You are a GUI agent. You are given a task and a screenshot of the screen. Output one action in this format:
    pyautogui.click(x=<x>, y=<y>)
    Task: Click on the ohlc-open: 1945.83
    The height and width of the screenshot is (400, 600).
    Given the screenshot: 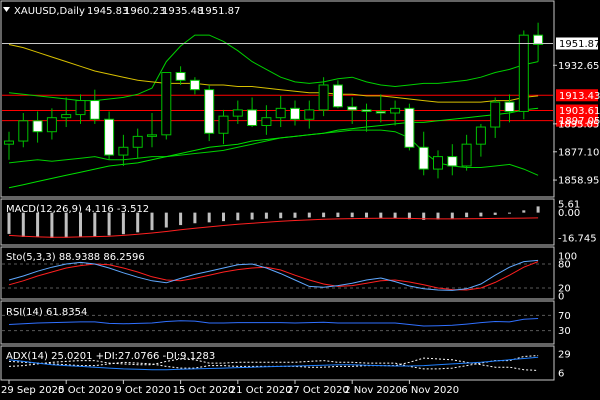 What is the action you would take?
    pyautogui.click(x=107, y=11)
    